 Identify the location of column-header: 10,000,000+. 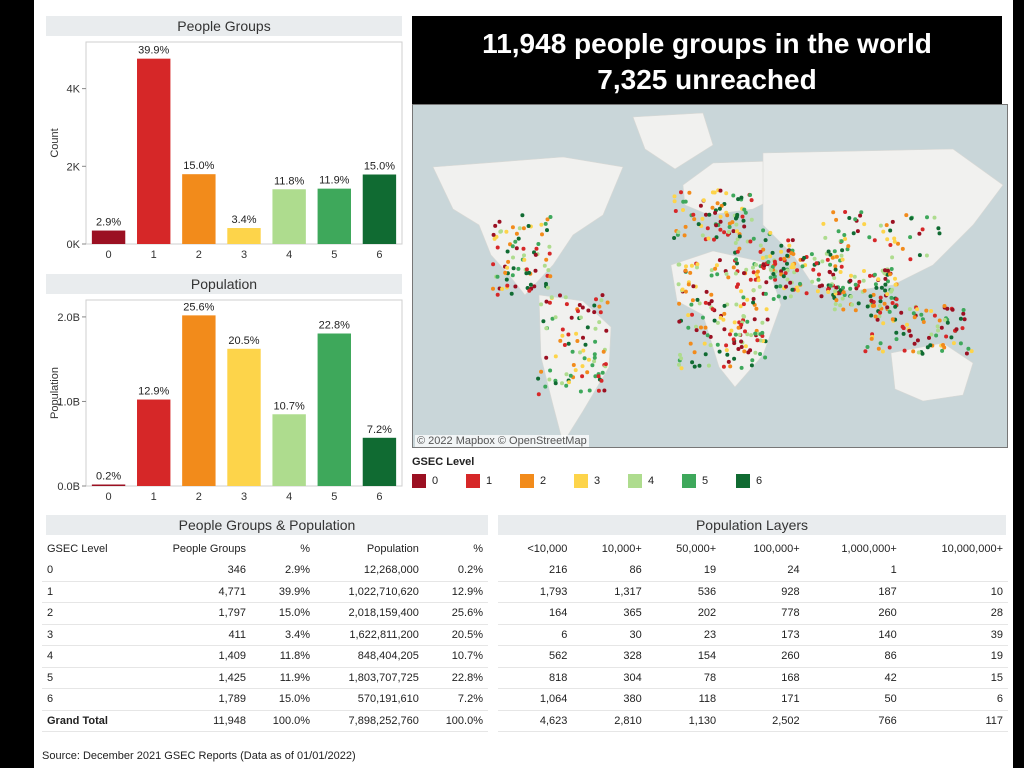
(972, 549).